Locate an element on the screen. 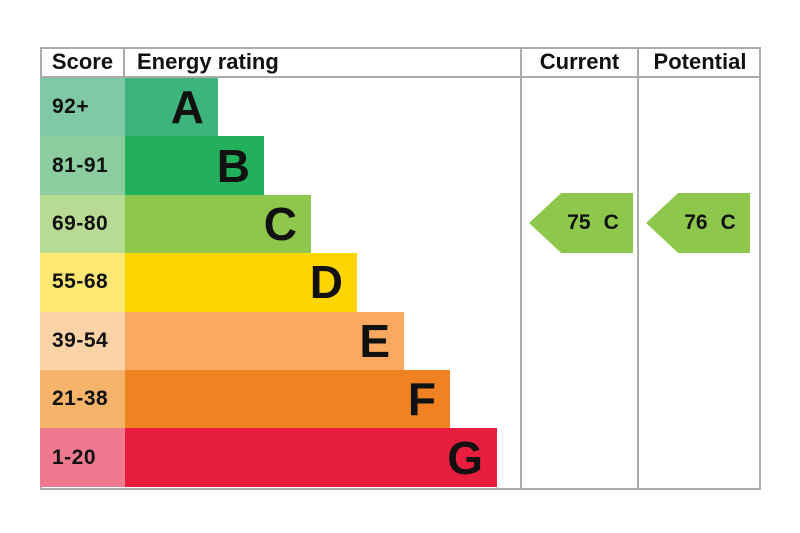  band-letter: F is located at coordinates (421, 399).